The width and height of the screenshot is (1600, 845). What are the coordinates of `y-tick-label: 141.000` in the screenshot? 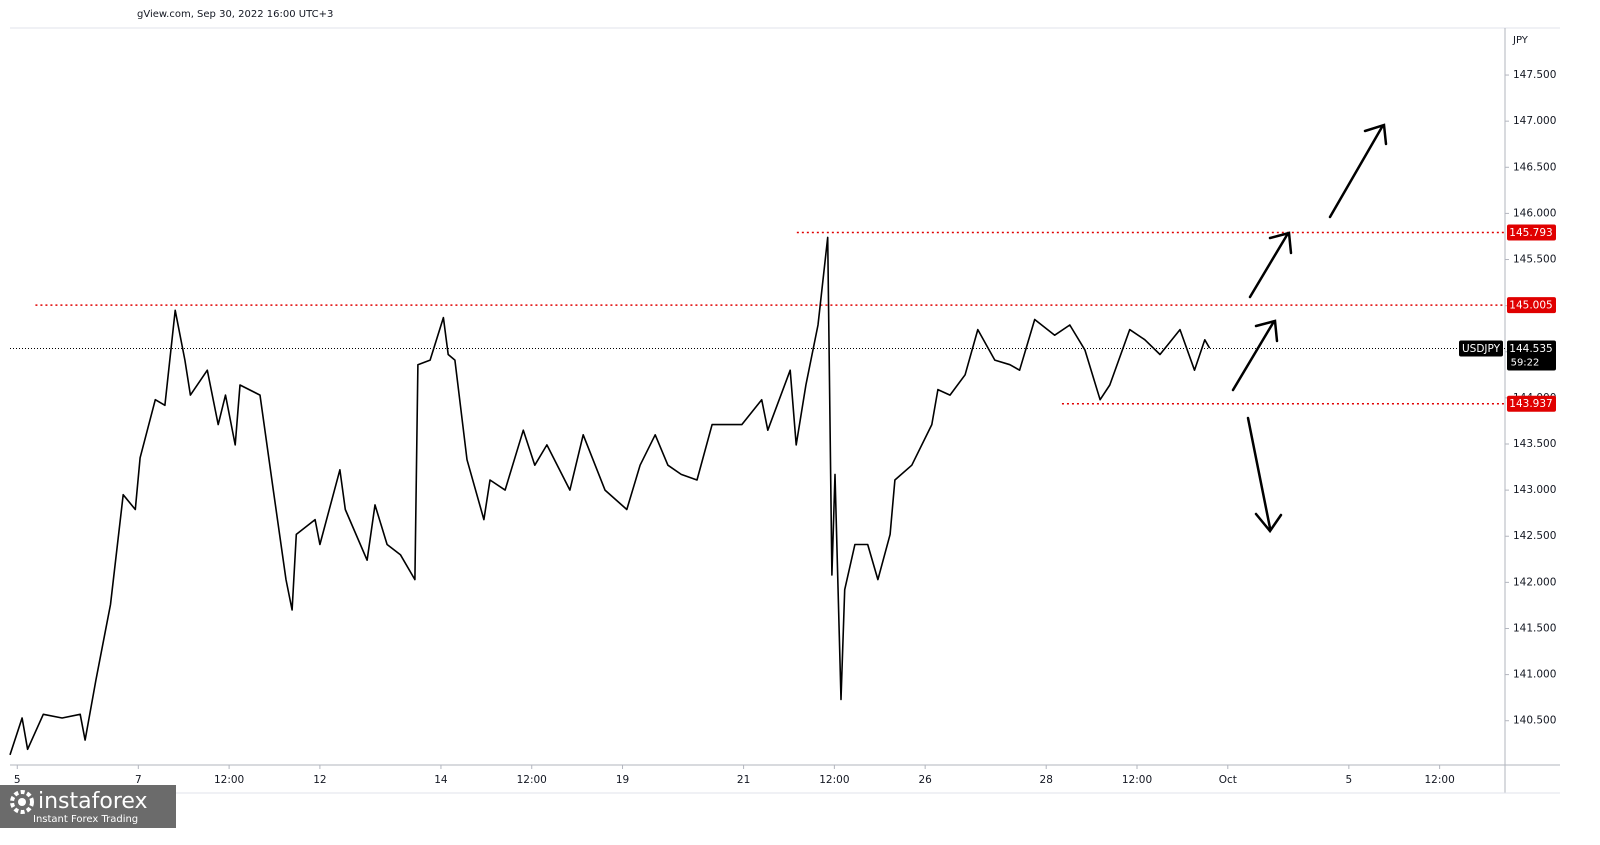 It's located at (1534, 675).